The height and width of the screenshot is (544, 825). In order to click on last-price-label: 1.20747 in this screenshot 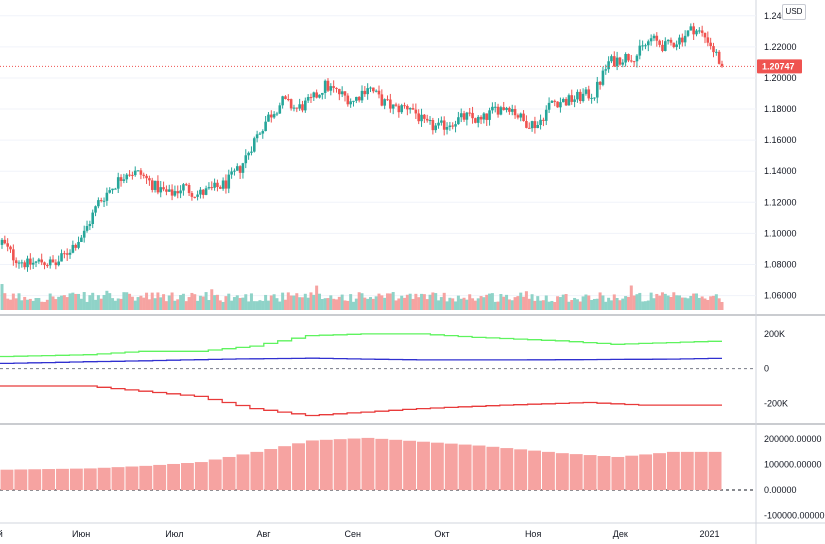, I will do `click(778, 66)`.